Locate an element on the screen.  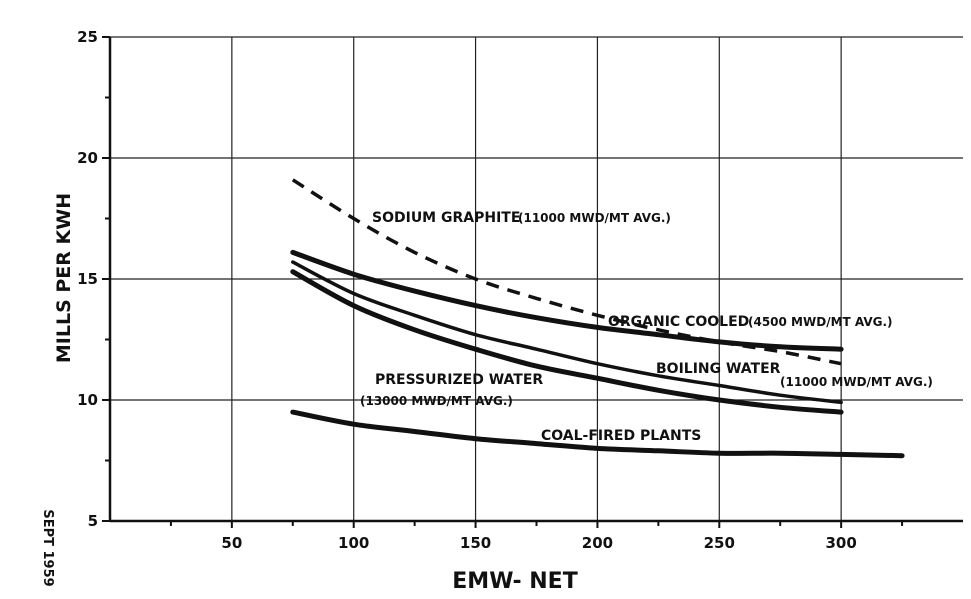
y-tick-label: 10 is located at coordinates (87, 400).